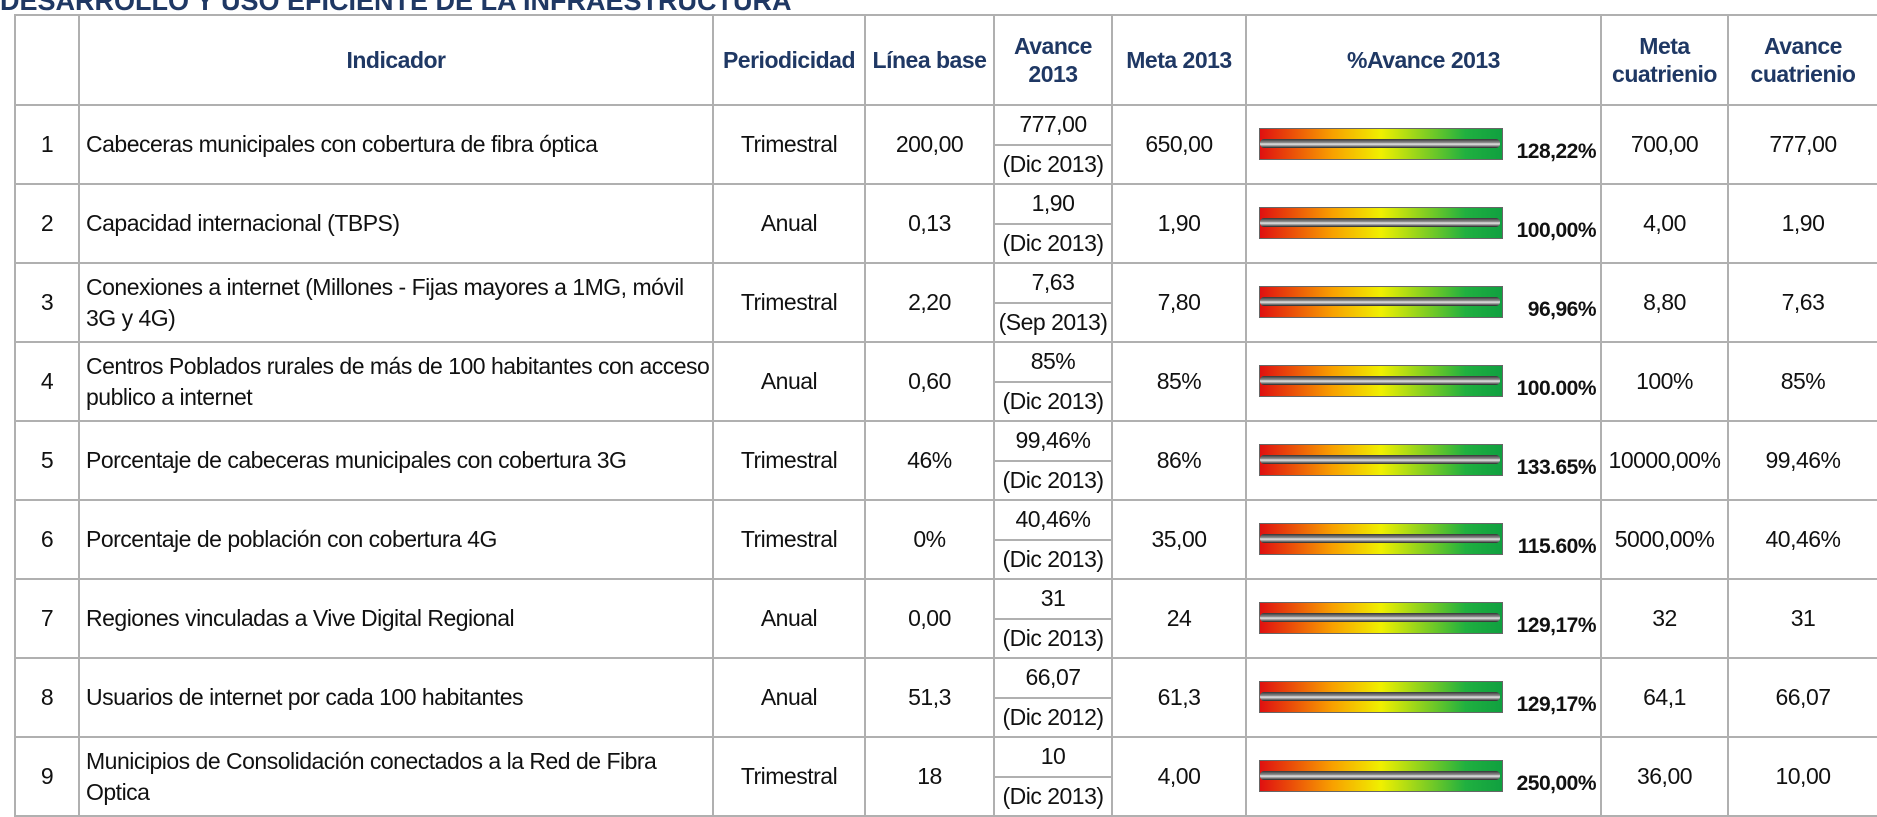  I want to click on header-cell: Avance cuatrienio, so click(1802, 60).